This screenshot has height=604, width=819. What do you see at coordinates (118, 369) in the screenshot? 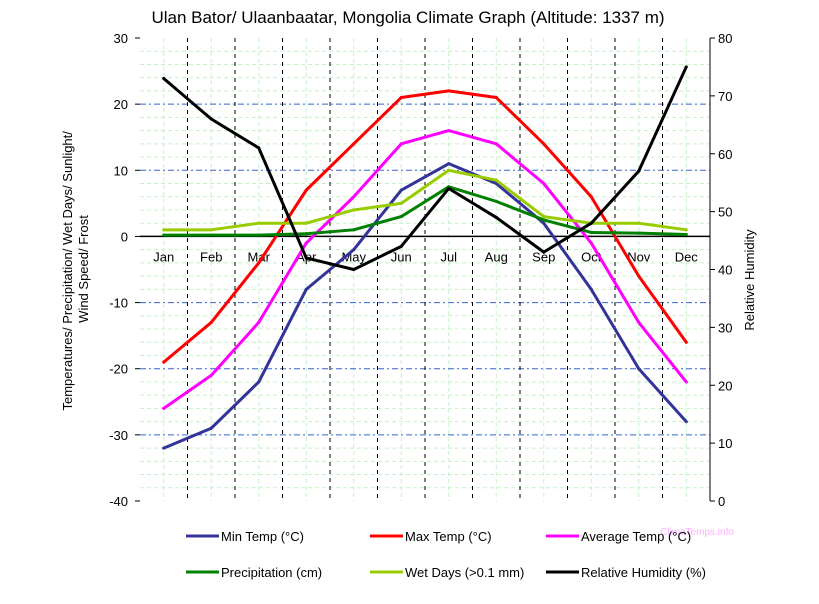
I see `left-tick-label: -20` at bounding box center [118, 369].